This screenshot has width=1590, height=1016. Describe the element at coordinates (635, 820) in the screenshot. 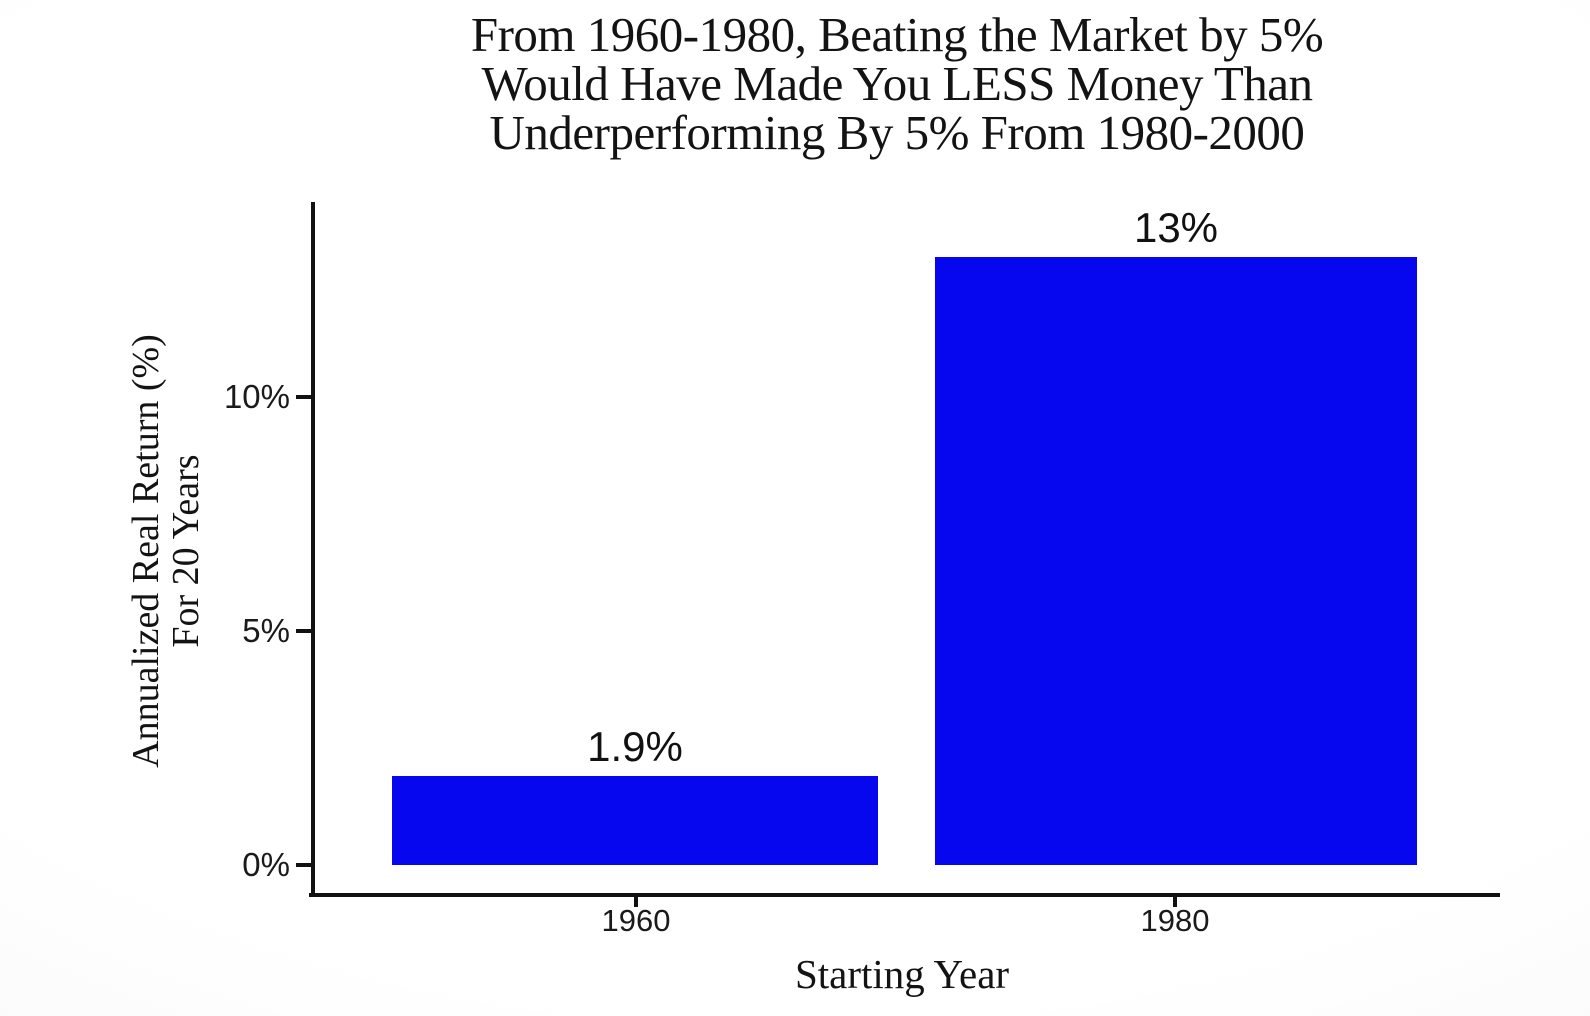

I see `bar-1960` at that location.